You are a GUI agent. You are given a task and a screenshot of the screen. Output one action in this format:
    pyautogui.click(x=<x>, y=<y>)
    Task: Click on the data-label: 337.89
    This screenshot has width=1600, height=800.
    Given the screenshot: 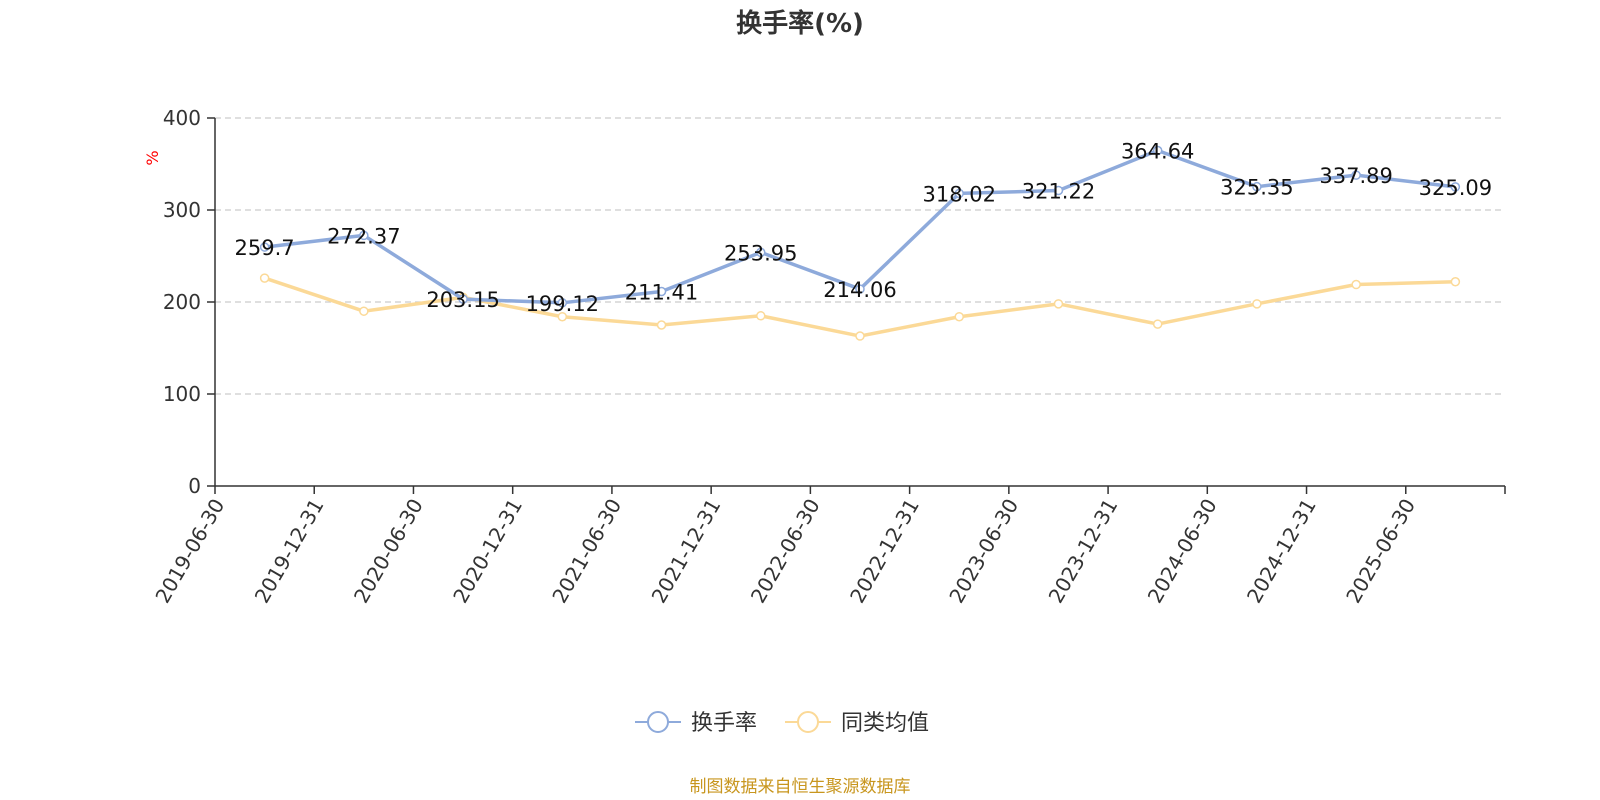 What is the action you would take?
    pyautogui.click(x=1355, y=176)
    